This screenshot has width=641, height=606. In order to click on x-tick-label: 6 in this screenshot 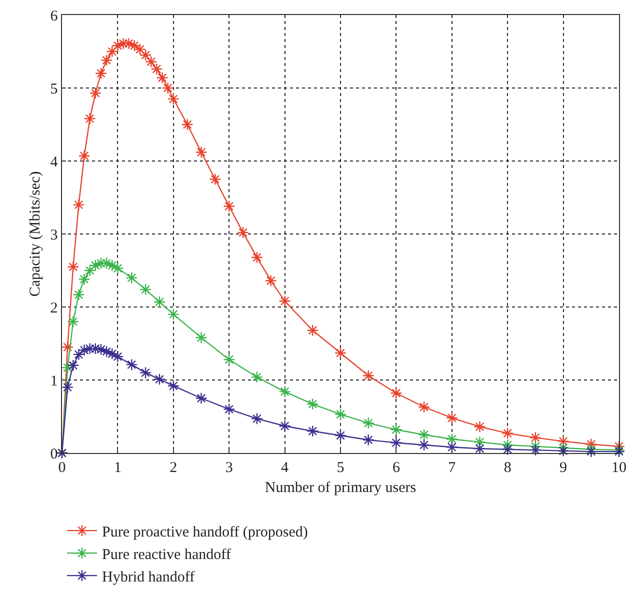, I will do `click(396, 468)`.